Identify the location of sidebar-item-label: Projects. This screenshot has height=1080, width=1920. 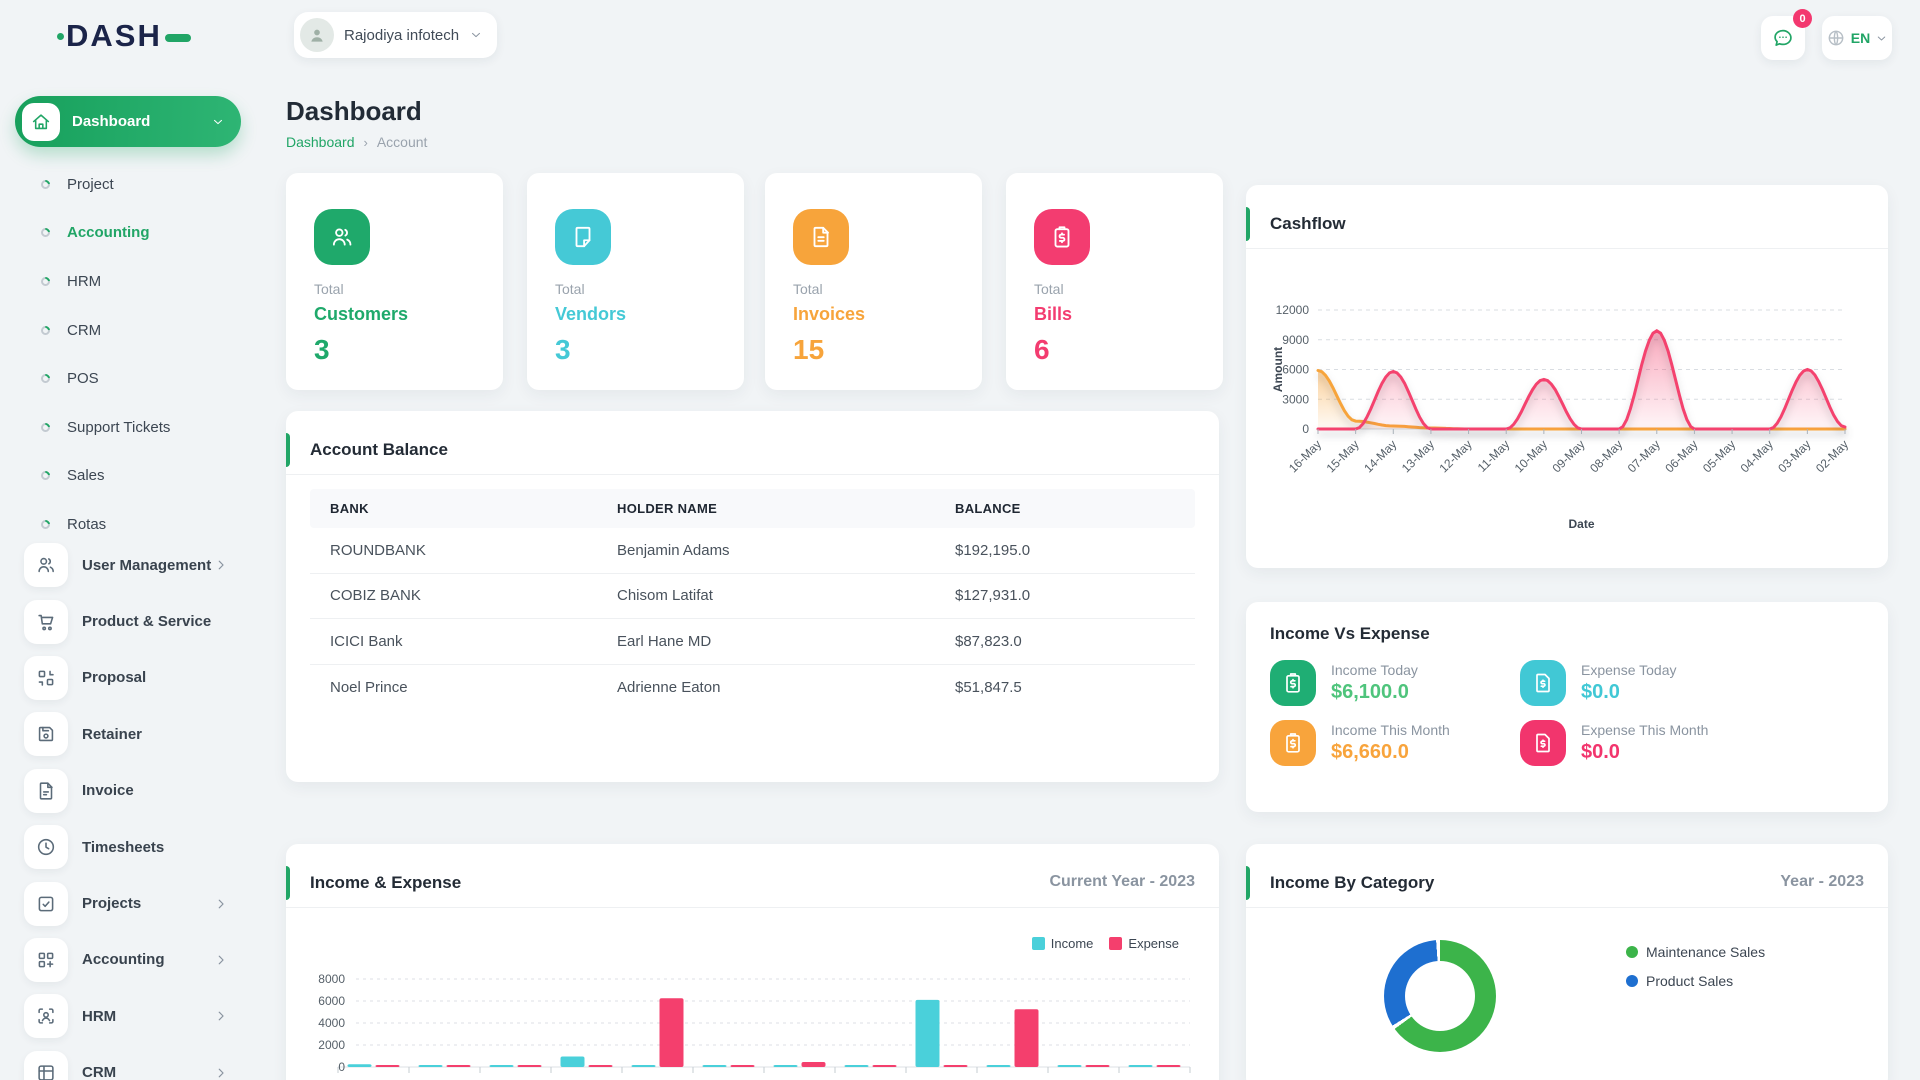
(112, 904).